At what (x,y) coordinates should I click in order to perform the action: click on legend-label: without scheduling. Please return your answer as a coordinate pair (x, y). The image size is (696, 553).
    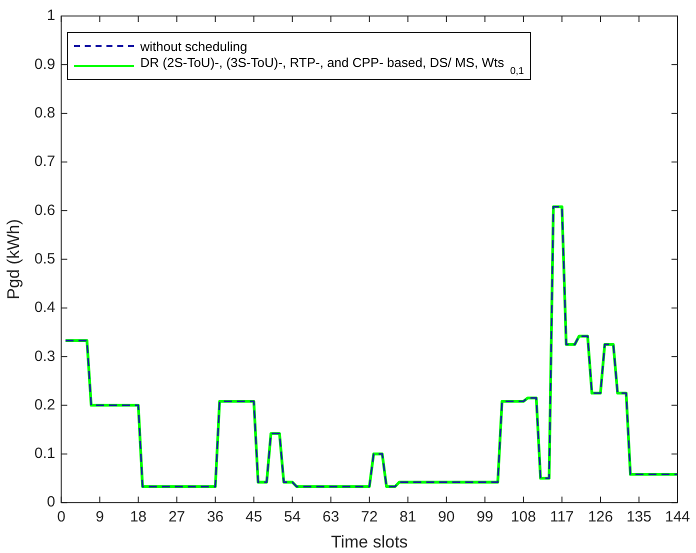
    Looking at the image, I should click on (194, 46).